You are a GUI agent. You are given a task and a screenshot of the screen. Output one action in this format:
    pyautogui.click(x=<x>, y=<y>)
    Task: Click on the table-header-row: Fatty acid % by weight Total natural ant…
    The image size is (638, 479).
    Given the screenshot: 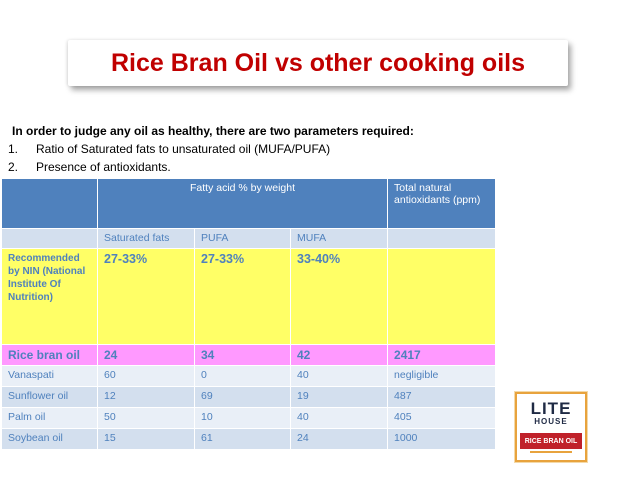 What is the action you would take?
    pyautogui.click(x=249, y=203)
    